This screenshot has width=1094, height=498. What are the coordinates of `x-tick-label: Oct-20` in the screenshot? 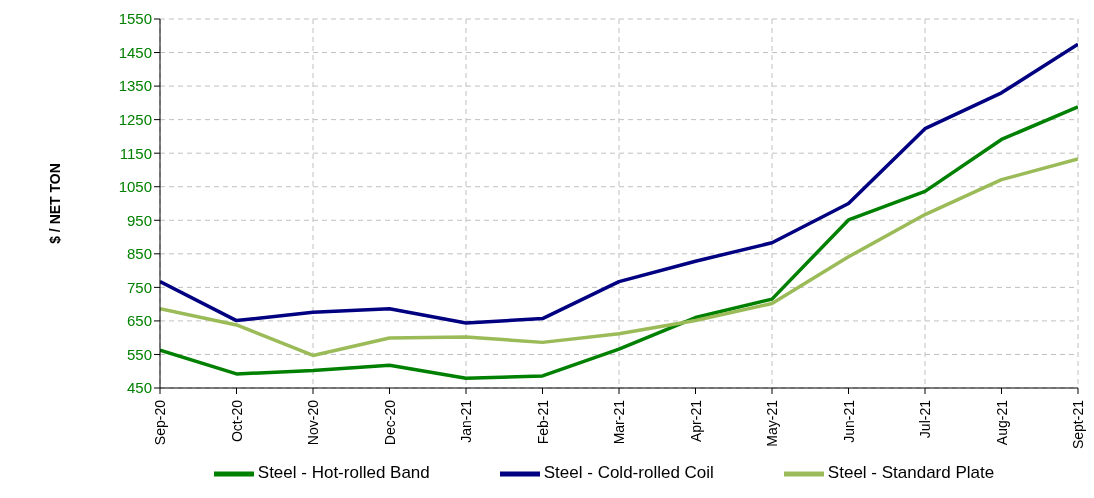 It's located at (236, 421).